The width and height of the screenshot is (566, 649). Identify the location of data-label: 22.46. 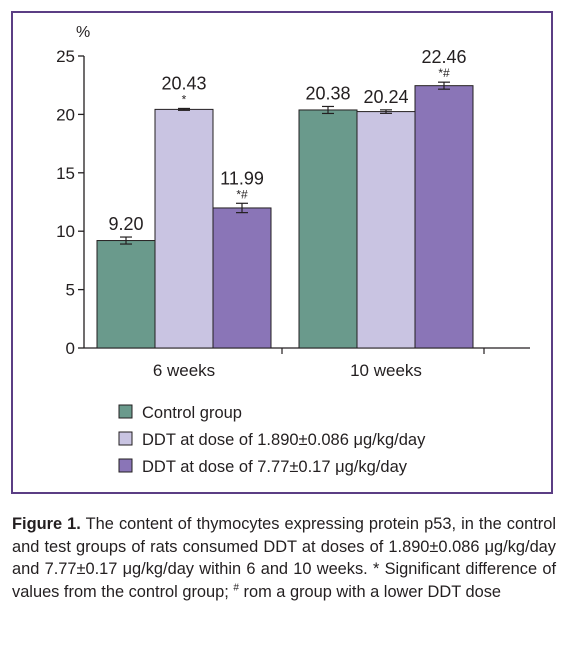
(443, 57).